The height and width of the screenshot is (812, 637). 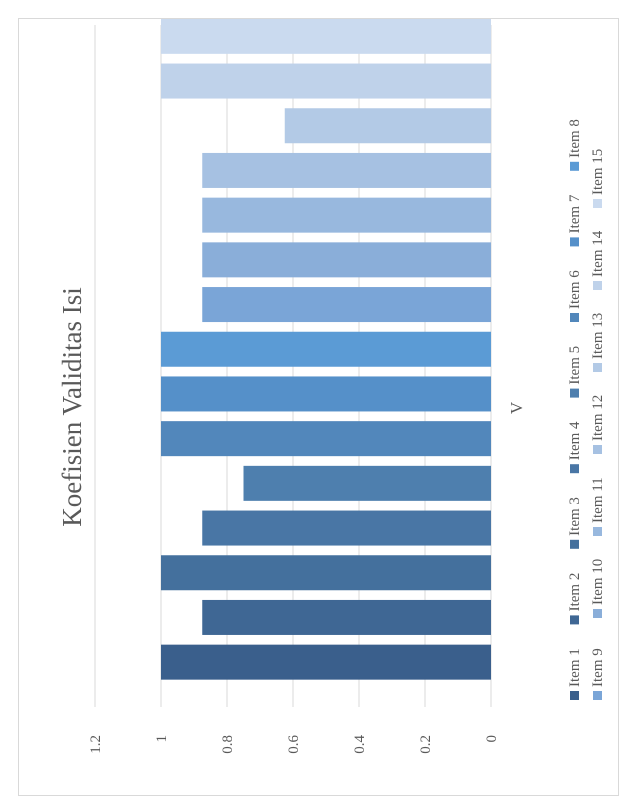 What do you see at coordinates (426, 744) in the screenshot?
I see `y-tick-label: 0.2` at bounding box center [426, 744].